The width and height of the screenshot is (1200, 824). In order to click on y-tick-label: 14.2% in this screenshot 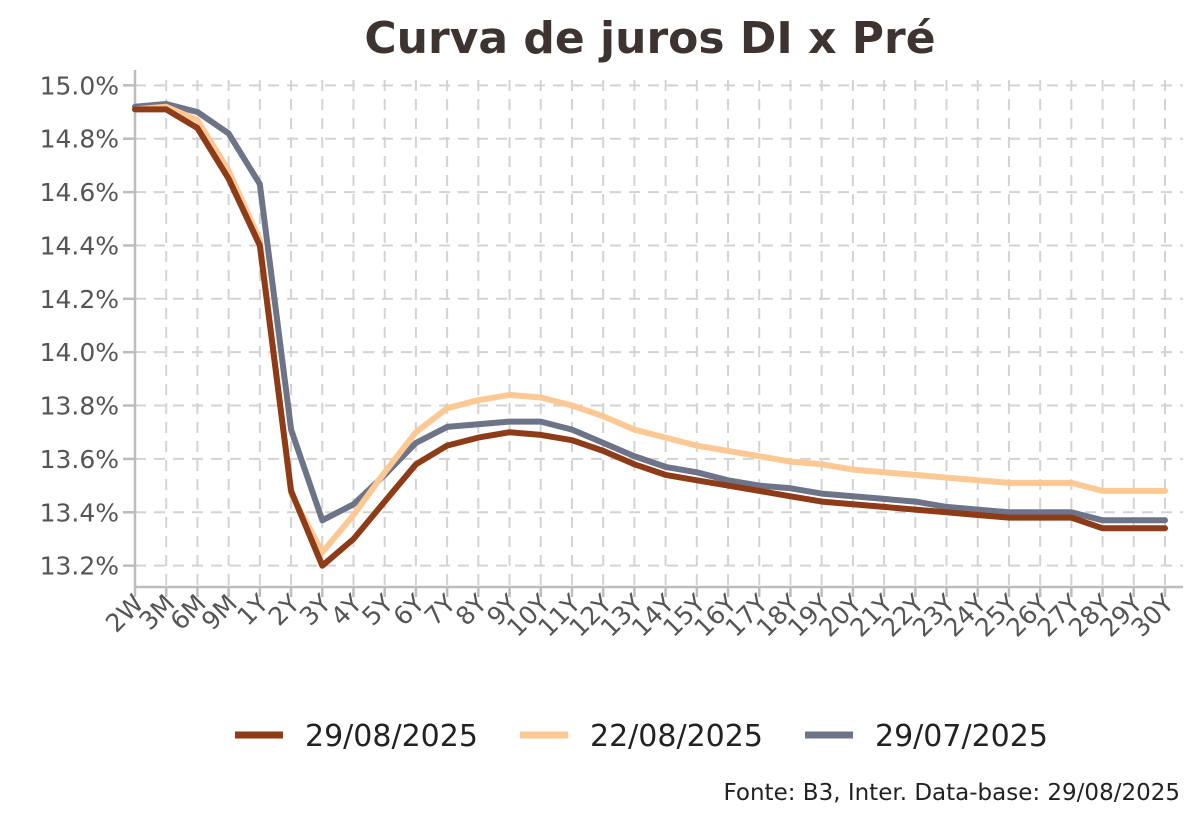, I will do `click(79, 299)`.